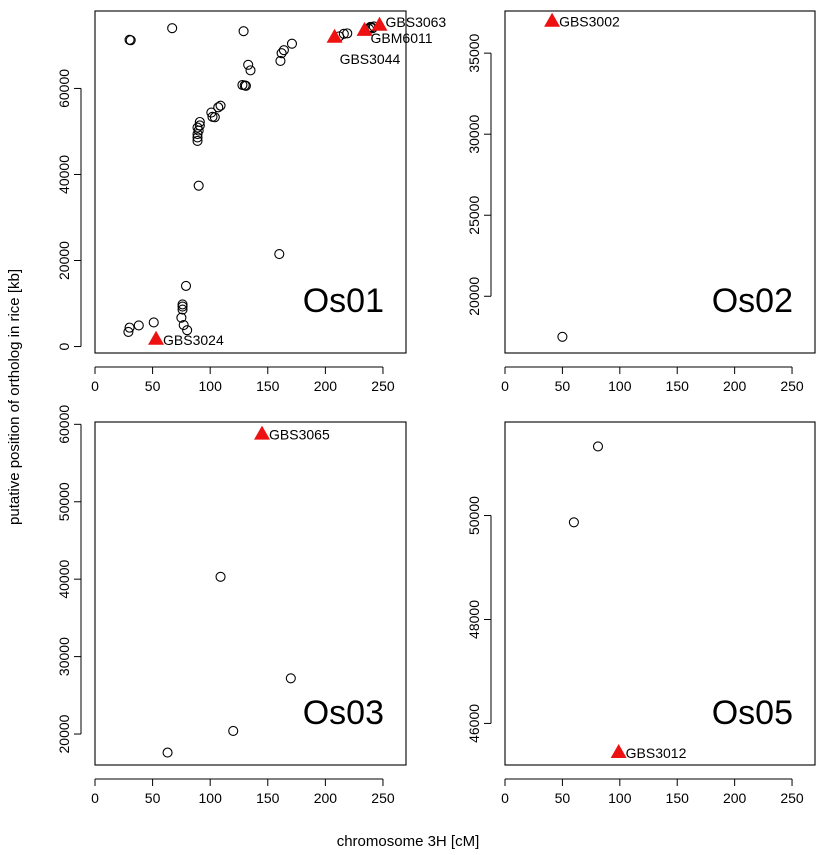 This screenshot has width=817, height=855. I want to click on highlight-label: GBS3063, so click(416, 22).